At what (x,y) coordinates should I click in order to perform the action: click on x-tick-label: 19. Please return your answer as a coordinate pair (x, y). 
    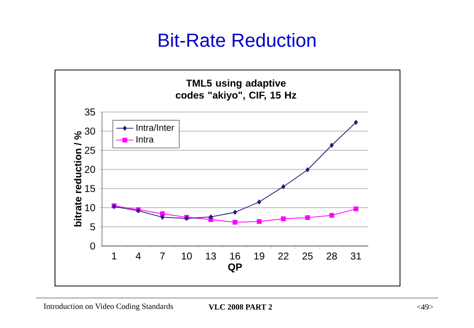
    Looking at the image, I should click on (259, 256).